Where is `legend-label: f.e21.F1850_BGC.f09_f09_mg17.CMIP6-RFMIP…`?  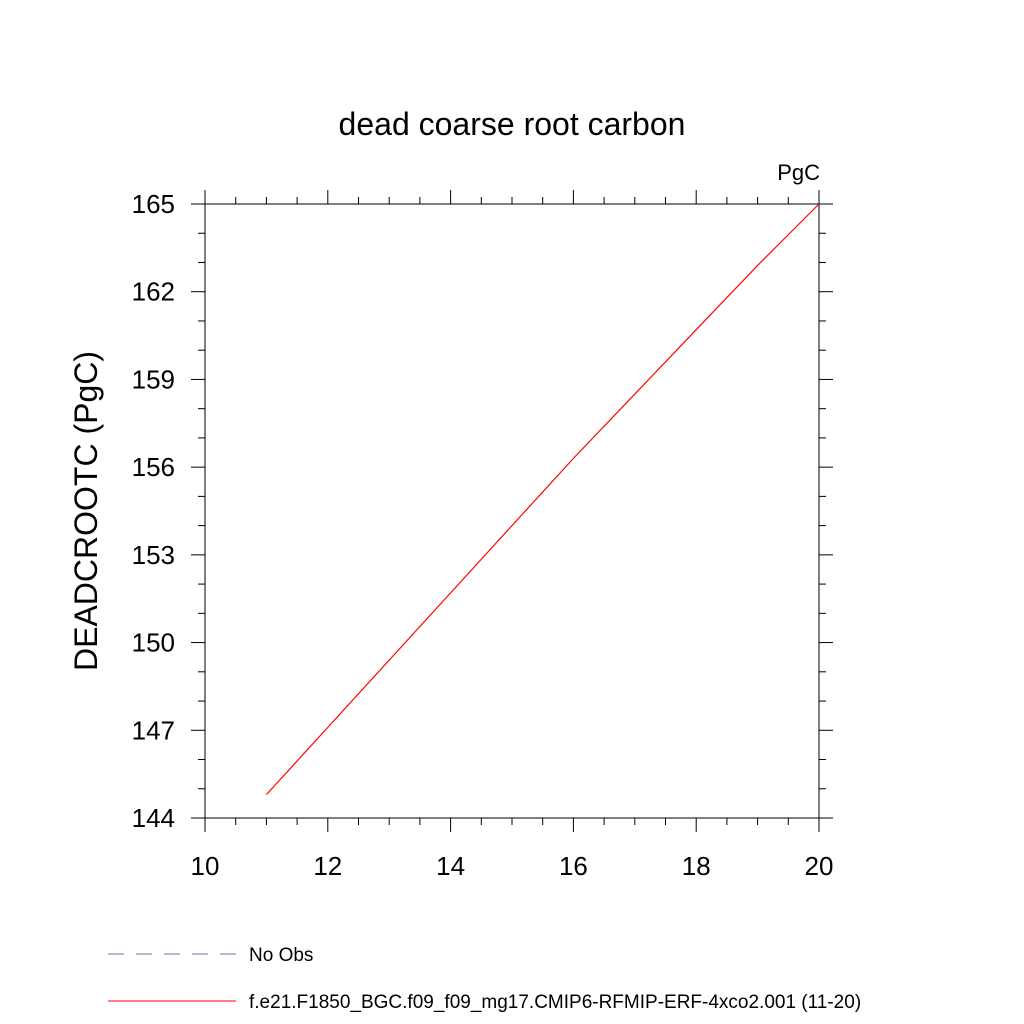
legend-label: f.e21.F1850_BGC.f09_f09_mg17.CMIP6-RFMIP… is located at coordinates (555, 1002).